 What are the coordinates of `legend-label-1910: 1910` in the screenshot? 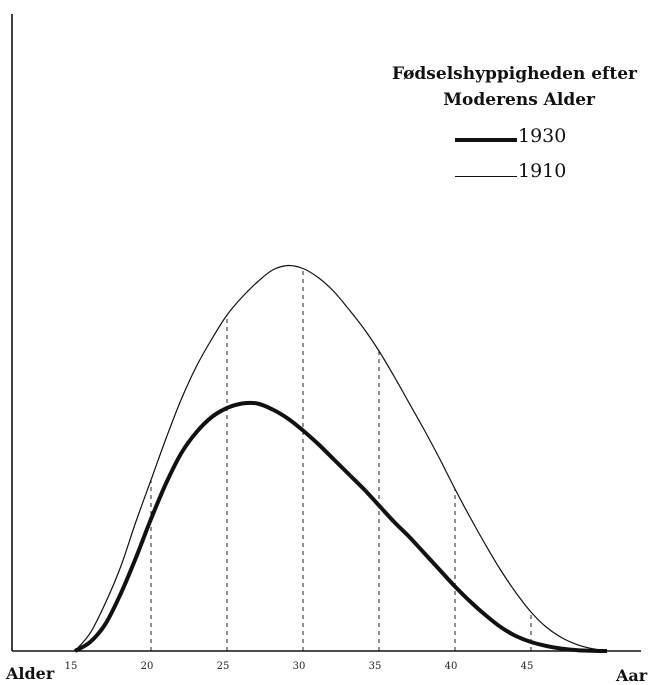 It's located at (542, 171).